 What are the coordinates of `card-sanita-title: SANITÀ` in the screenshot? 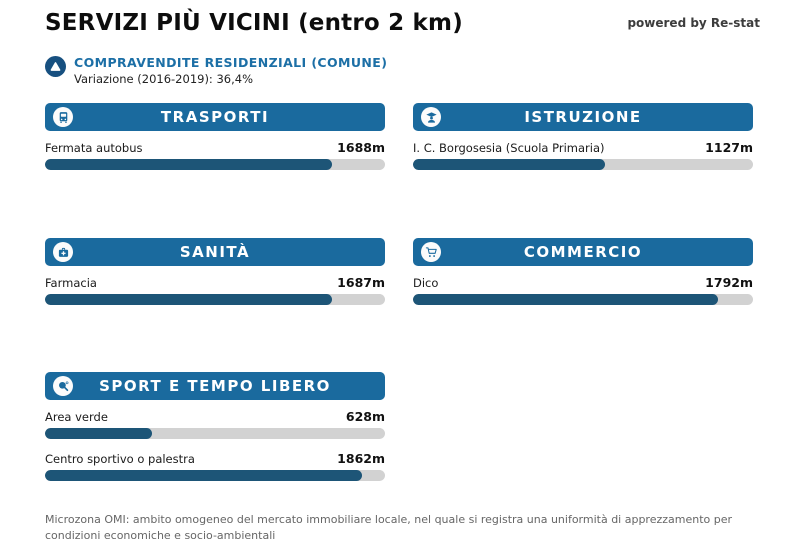 It's located at (215, 252).